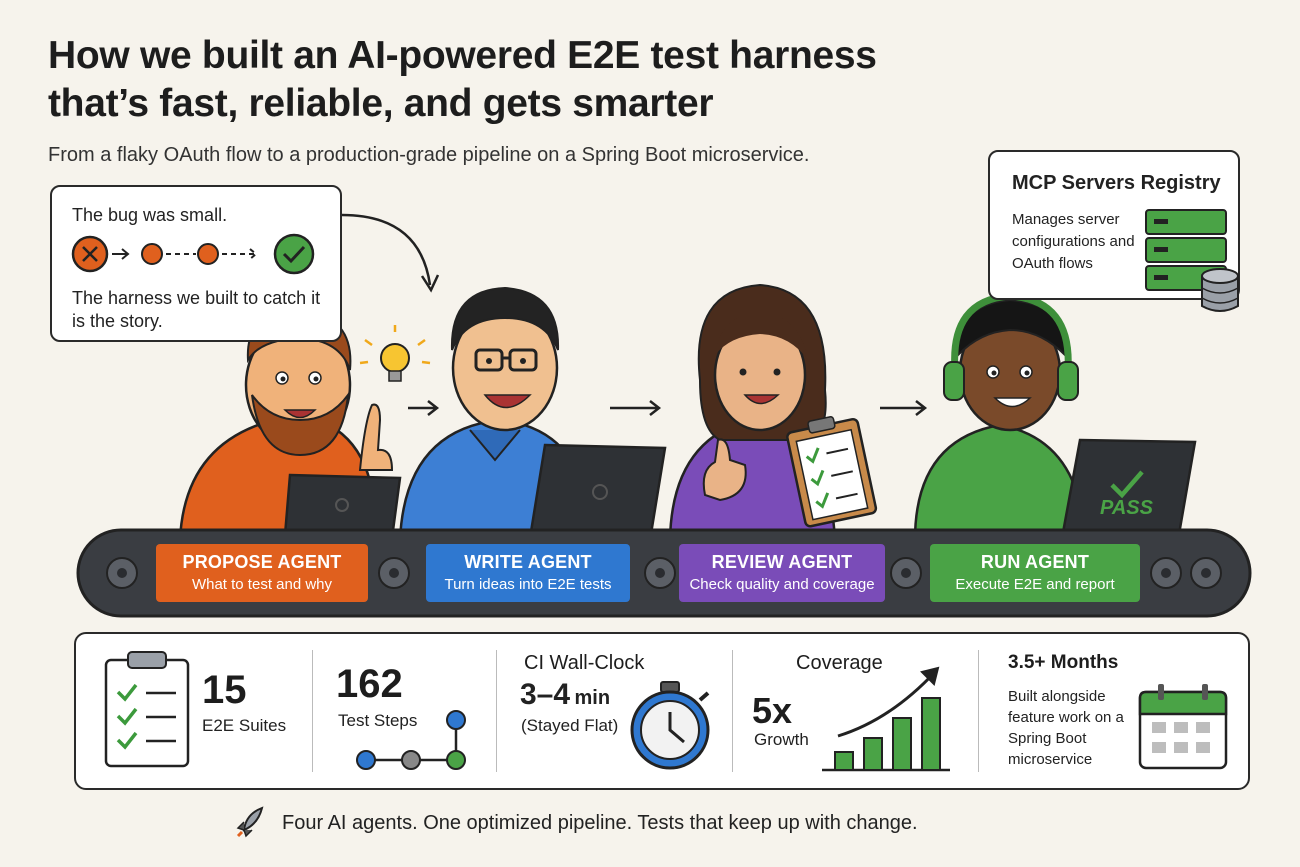  Describe the element at coordinates (1035, 562) in the screenshot. I see `agent-run-name: RUN AGENT` at that location.